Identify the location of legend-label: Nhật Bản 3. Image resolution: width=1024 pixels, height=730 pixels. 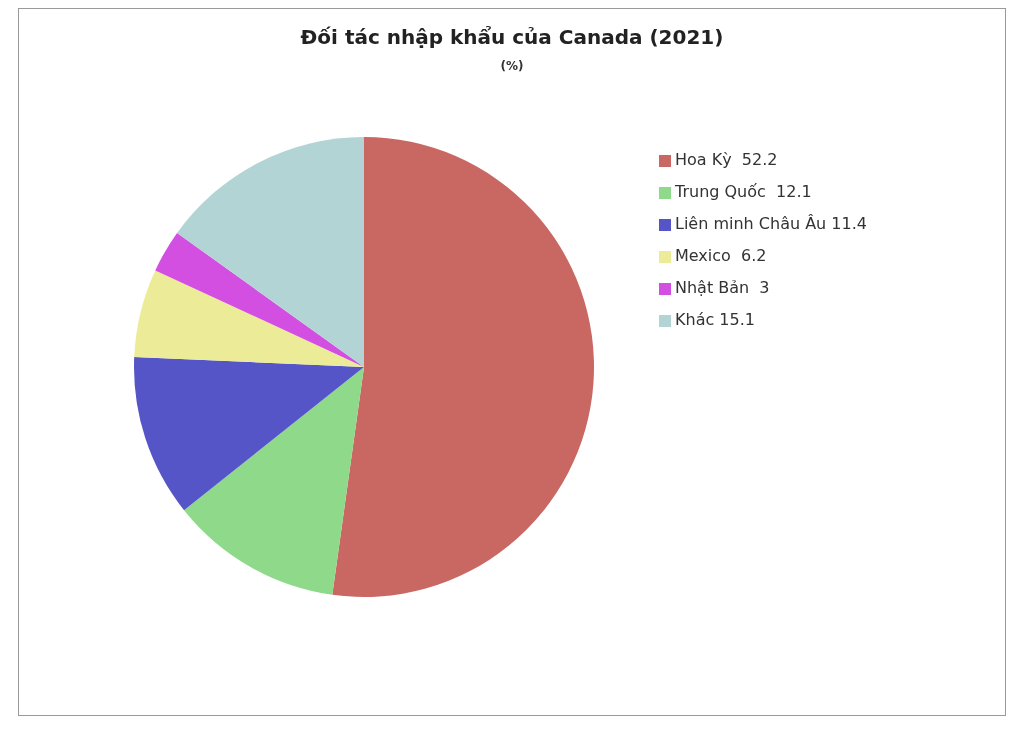
(722, 287).